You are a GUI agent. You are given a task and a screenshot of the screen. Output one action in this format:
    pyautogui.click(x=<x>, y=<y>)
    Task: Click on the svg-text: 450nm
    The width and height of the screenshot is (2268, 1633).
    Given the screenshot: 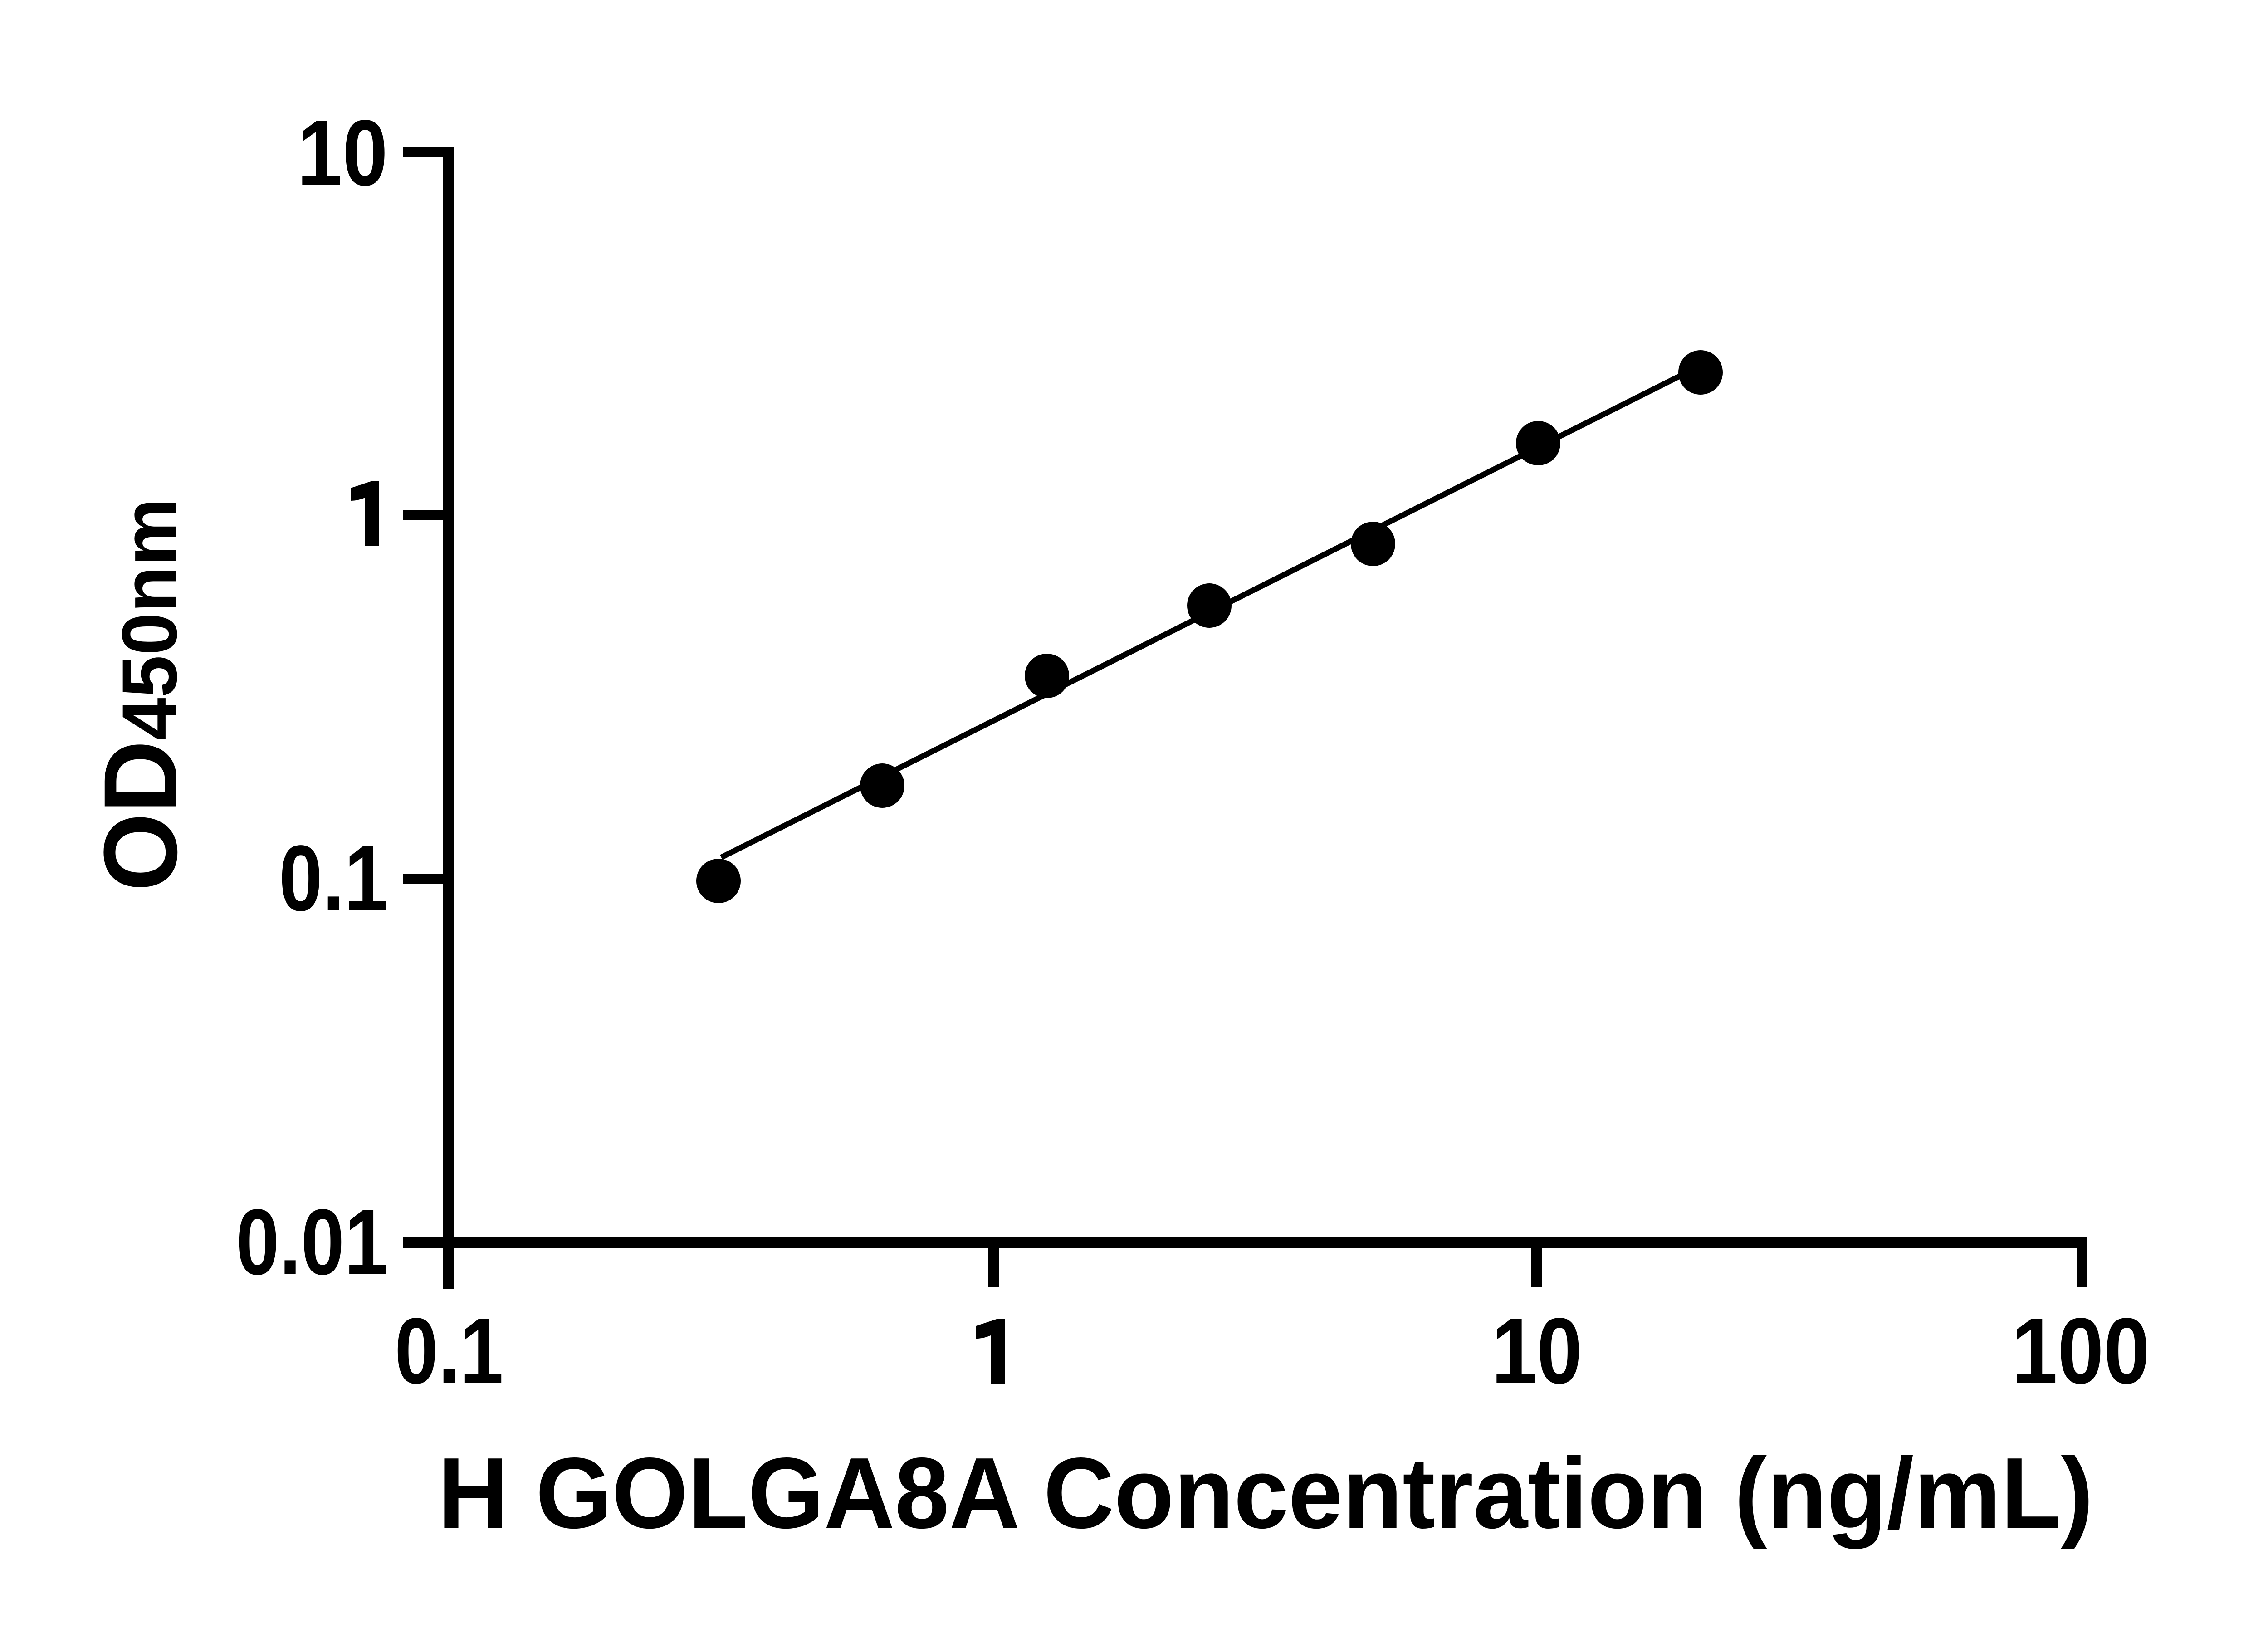 What is the action you would take?
    pyautogui.click(x=150, y=619)
    